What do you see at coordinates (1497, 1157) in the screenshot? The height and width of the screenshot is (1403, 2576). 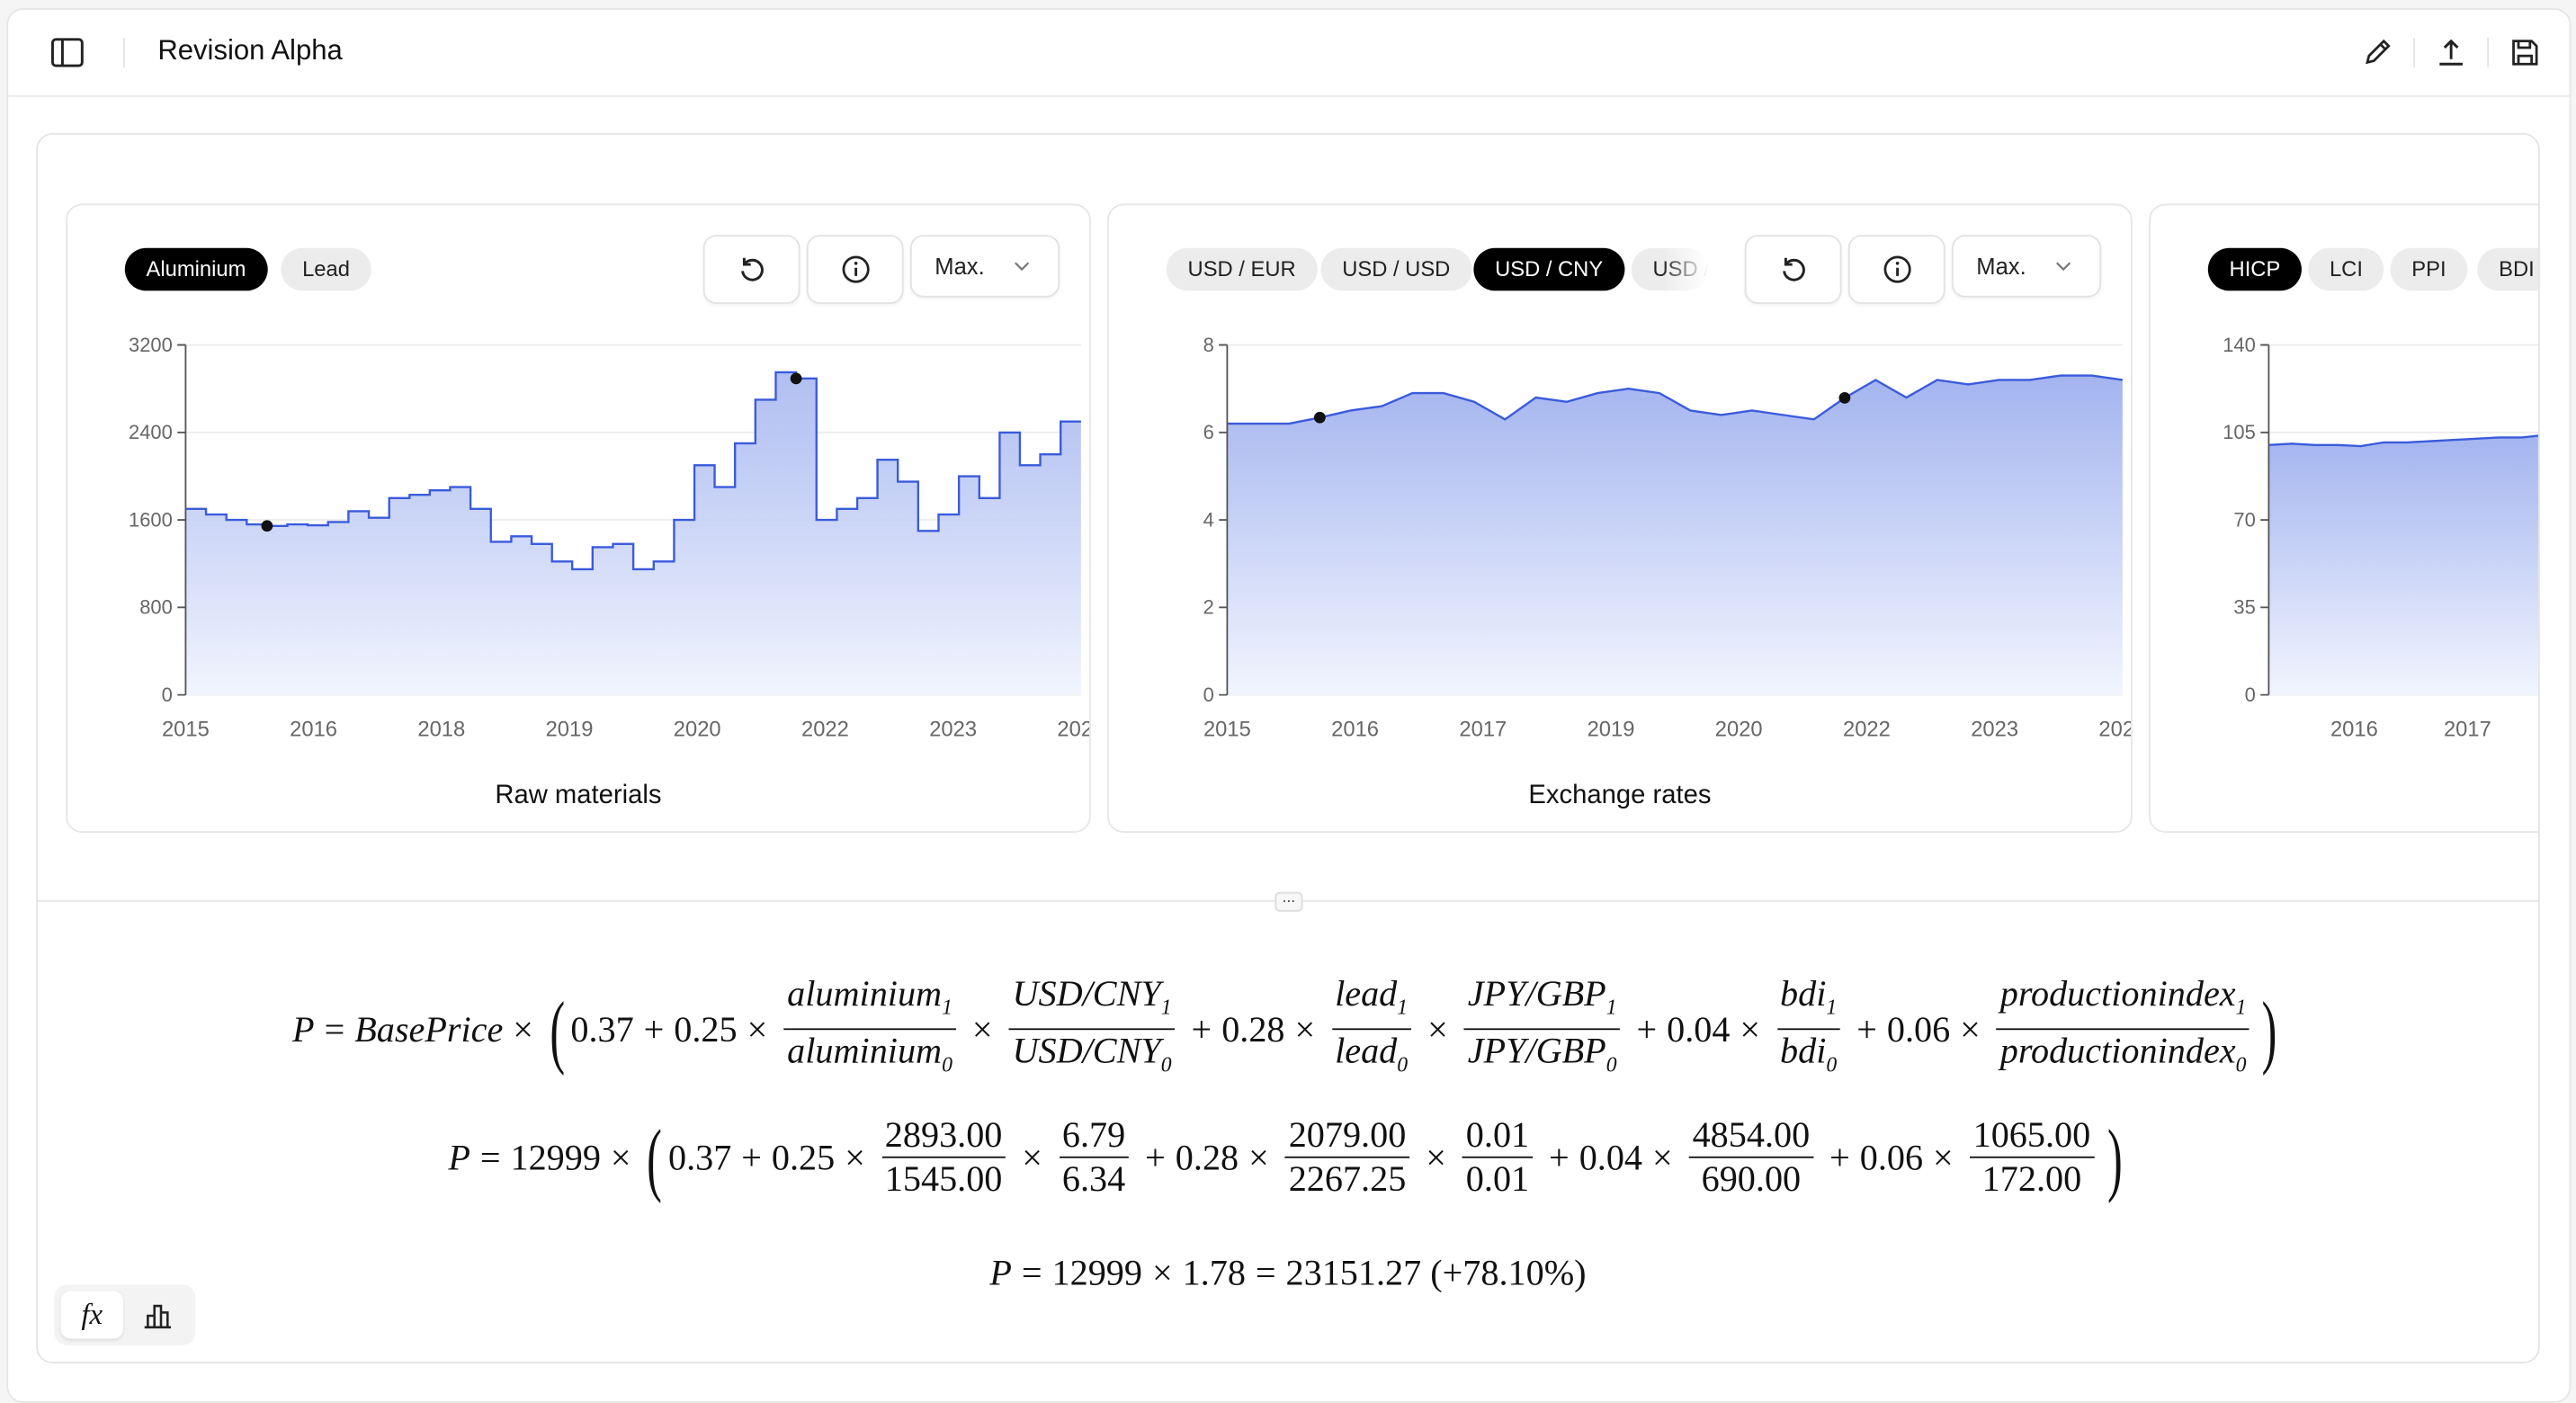 I see `fraction: 0.01 0.01` at bounding box center [1497, 1157].